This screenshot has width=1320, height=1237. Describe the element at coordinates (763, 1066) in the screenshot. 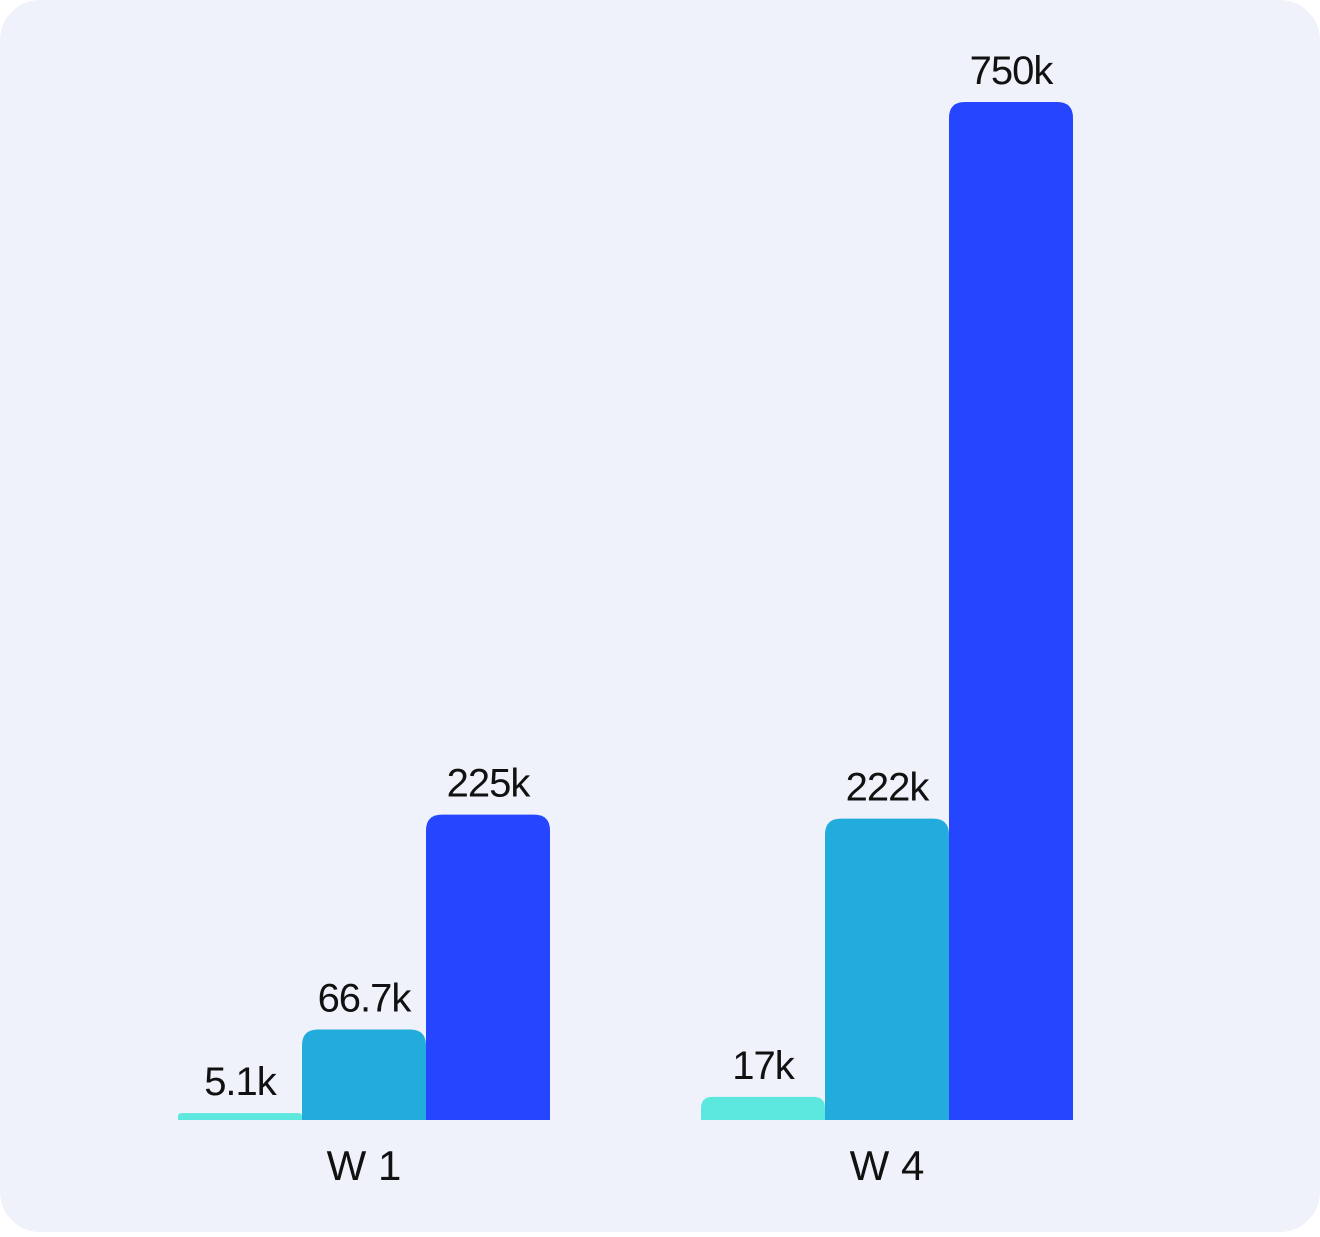

I see `value-label: 17k` at that location.